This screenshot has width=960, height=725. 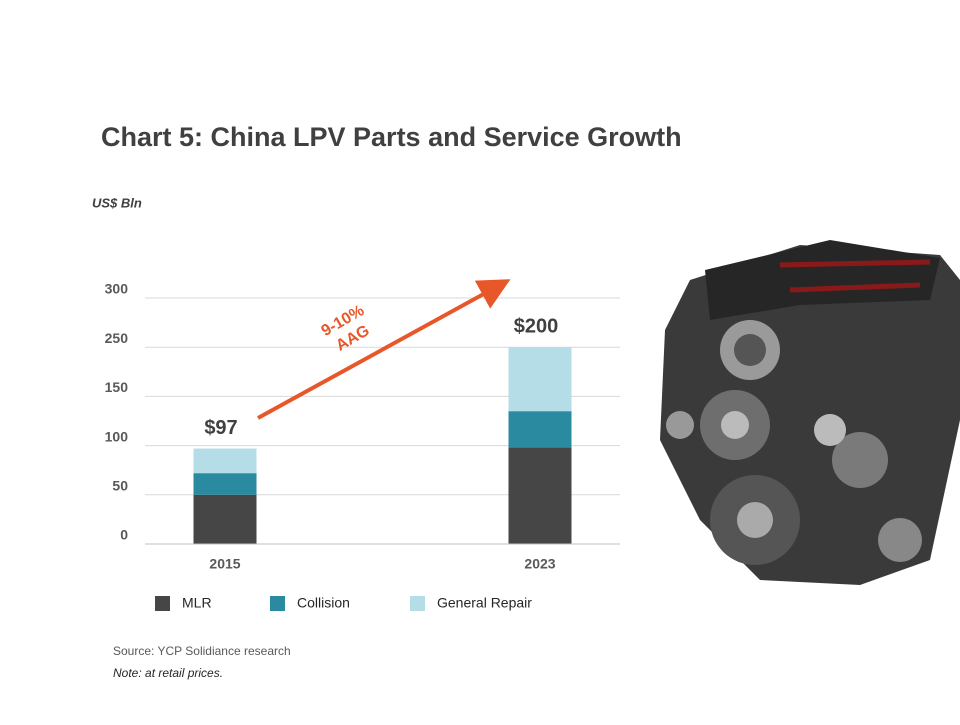 I want to click on y-tick-label: 50, so click(x=120, y=486).